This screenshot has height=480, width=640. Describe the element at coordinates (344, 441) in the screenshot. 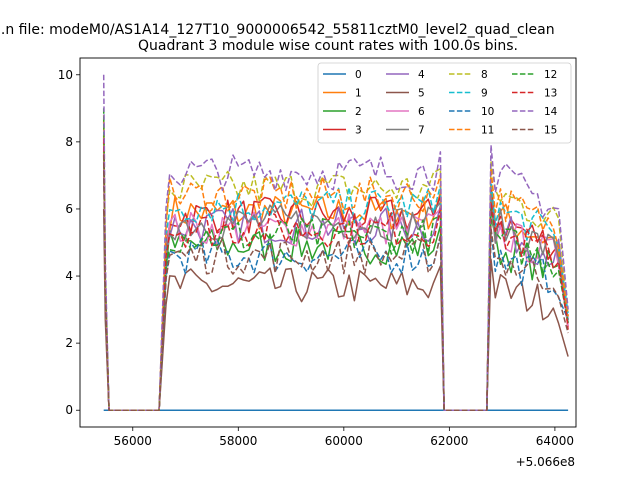

I see `x-tick-label: 60000` at that location.